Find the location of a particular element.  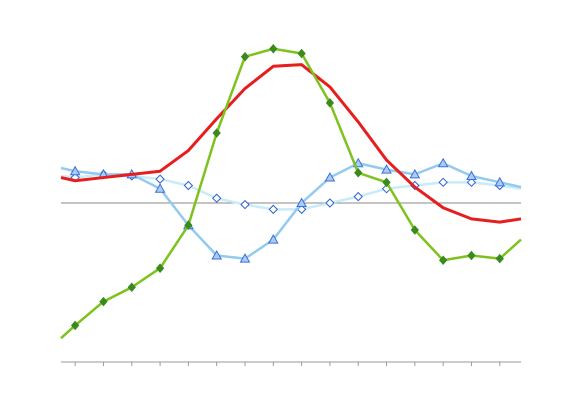

series-line is located at coordinates (291, 192).